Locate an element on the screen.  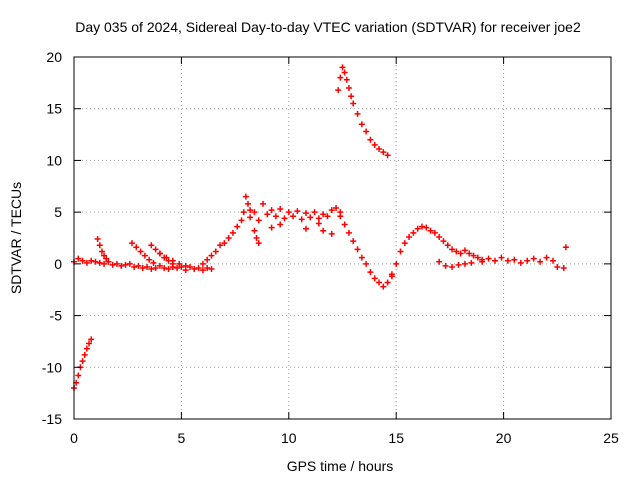
y-tick-label: 20 is located at coordinates (54, 57).